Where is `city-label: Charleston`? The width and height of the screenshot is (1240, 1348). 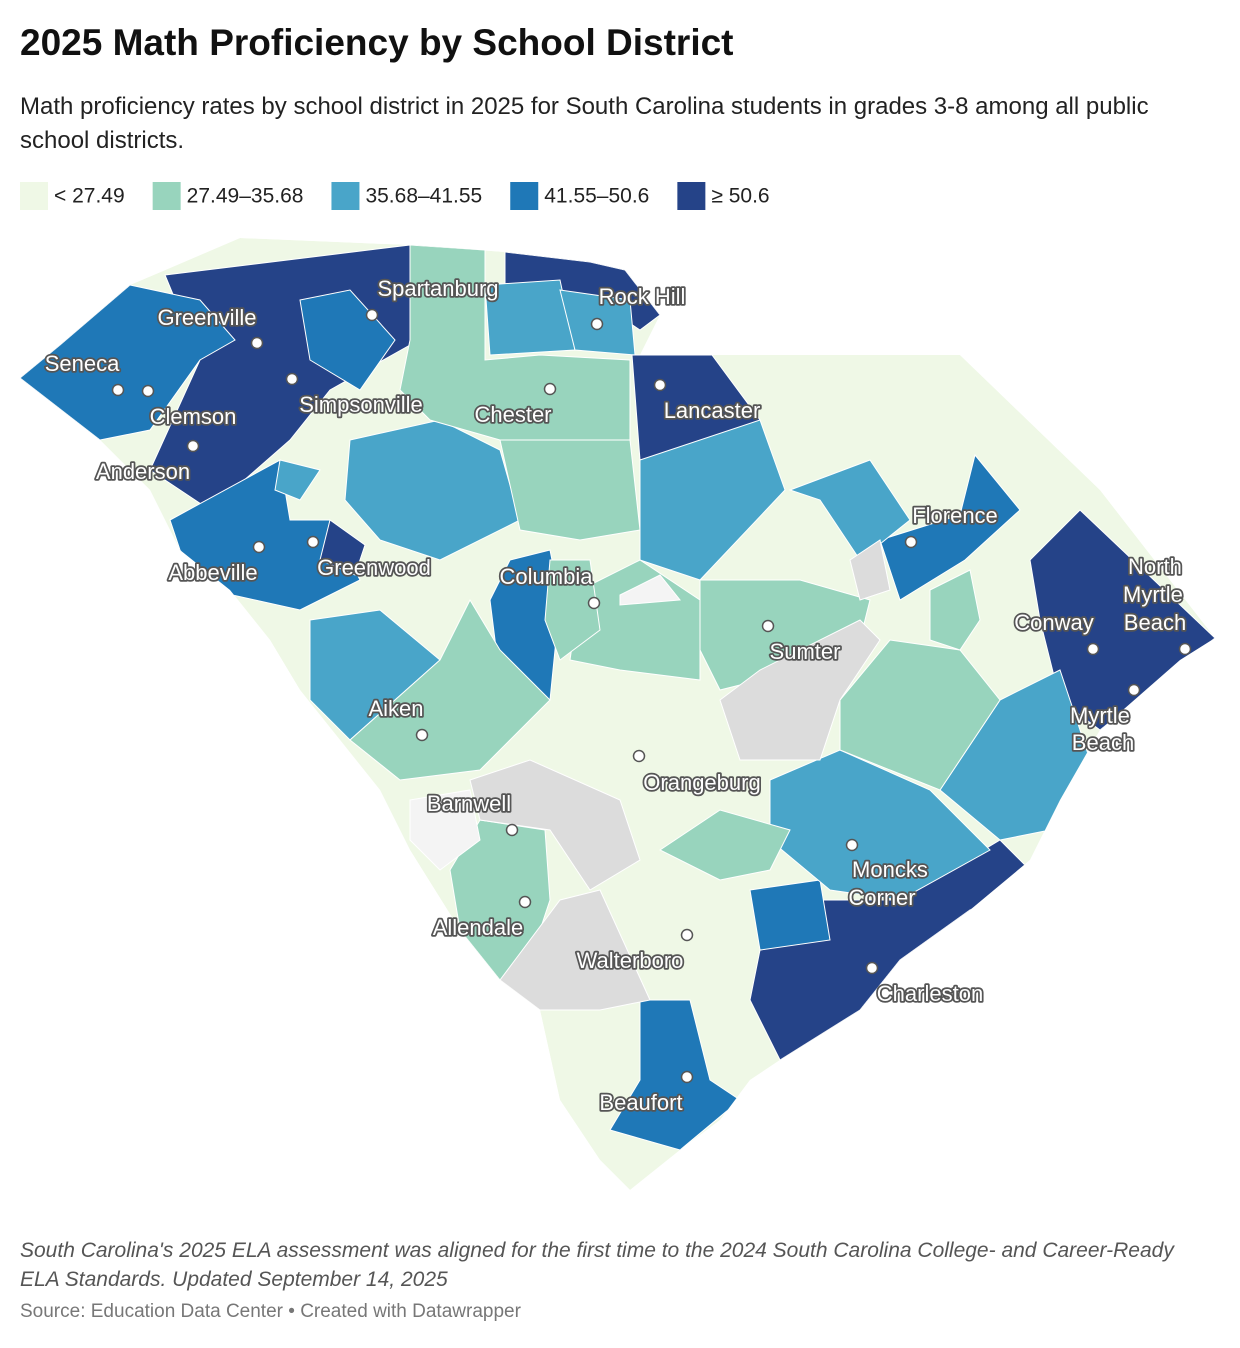 city-label: Charleston is located at coordinates (930, 993).